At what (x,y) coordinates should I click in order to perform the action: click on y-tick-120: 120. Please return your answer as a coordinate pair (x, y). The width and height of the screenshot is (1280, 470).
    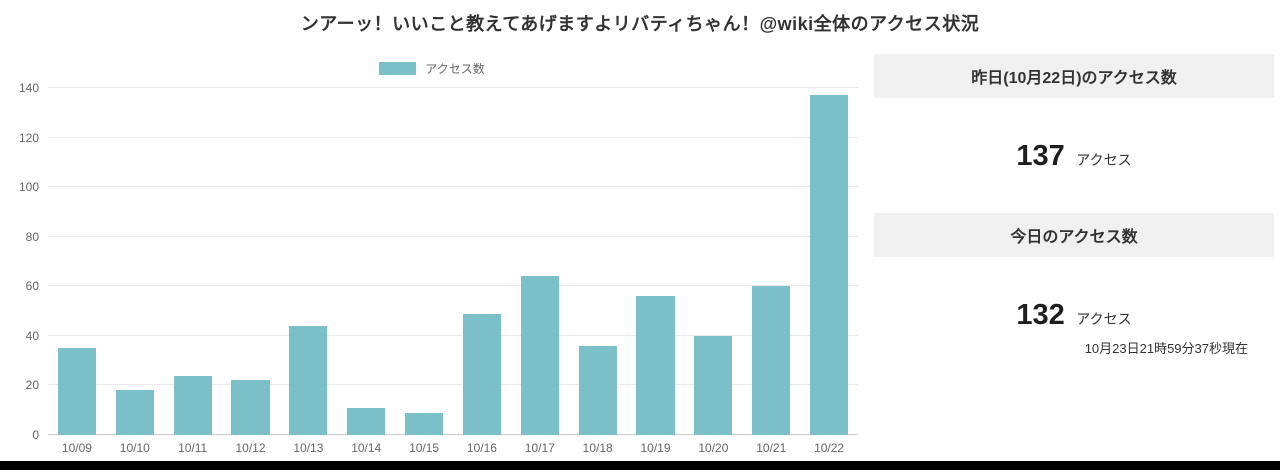
    Looking at the image, I should click on (28, 137).